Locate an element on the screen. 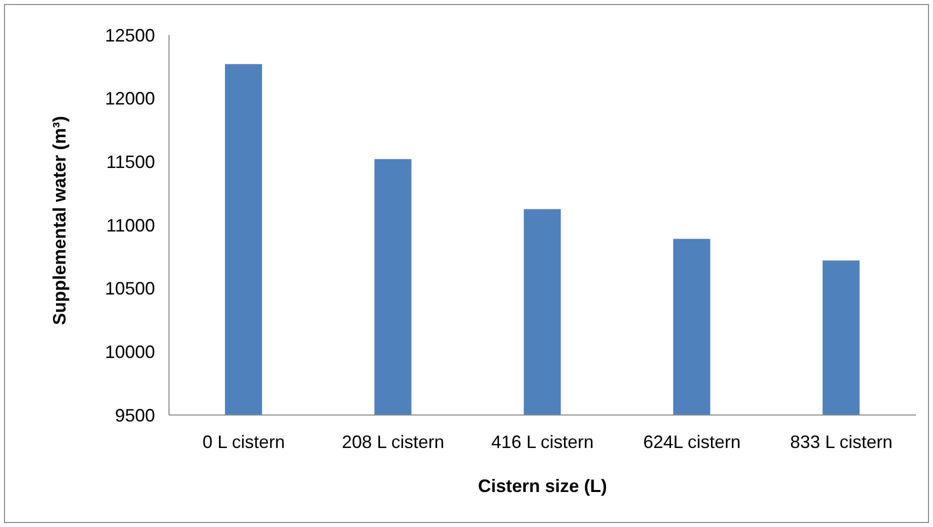 This screenshot has width=933, height=527. y-axis-title: Supplemental water (m³) is located at coordinates (59, 220).